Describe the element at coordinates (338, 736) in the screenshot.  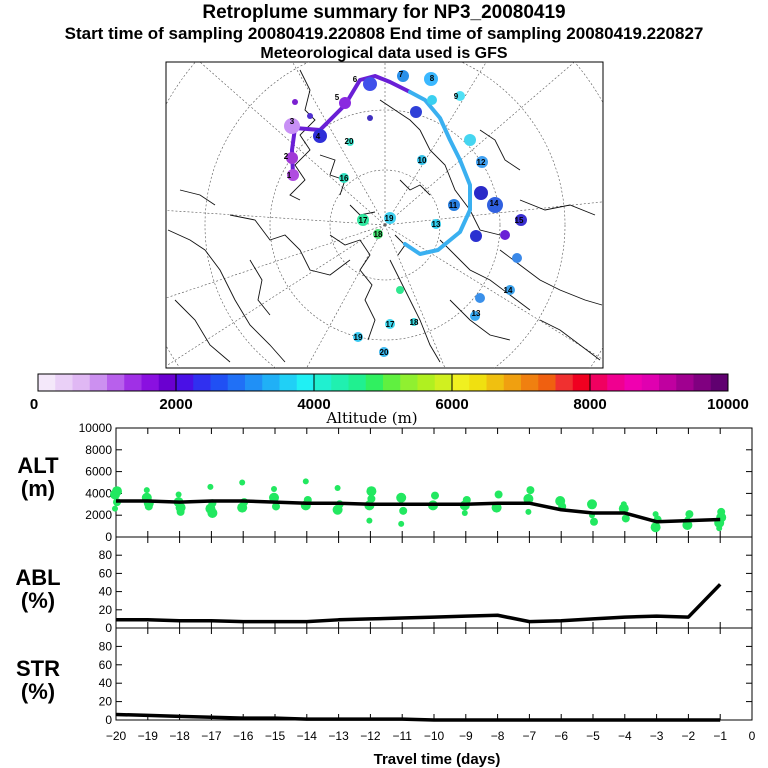
I see `x-tick-label: −13` at that location.